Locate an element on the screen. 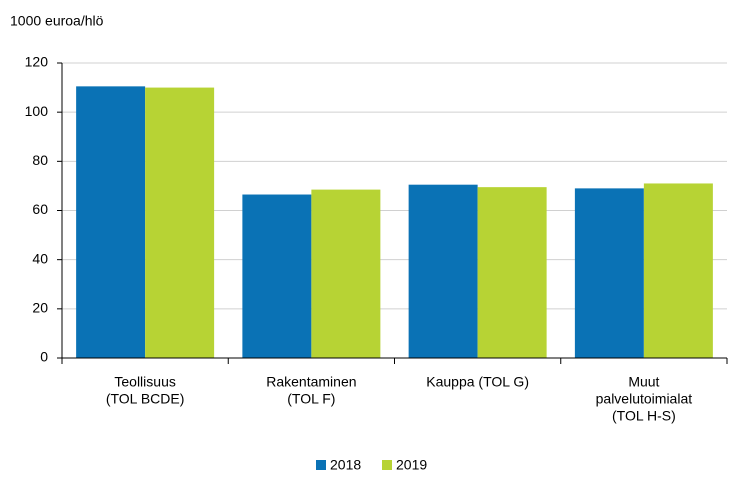  x-tick-label: (TOL BCDE) is located at coordinates (145, 399).